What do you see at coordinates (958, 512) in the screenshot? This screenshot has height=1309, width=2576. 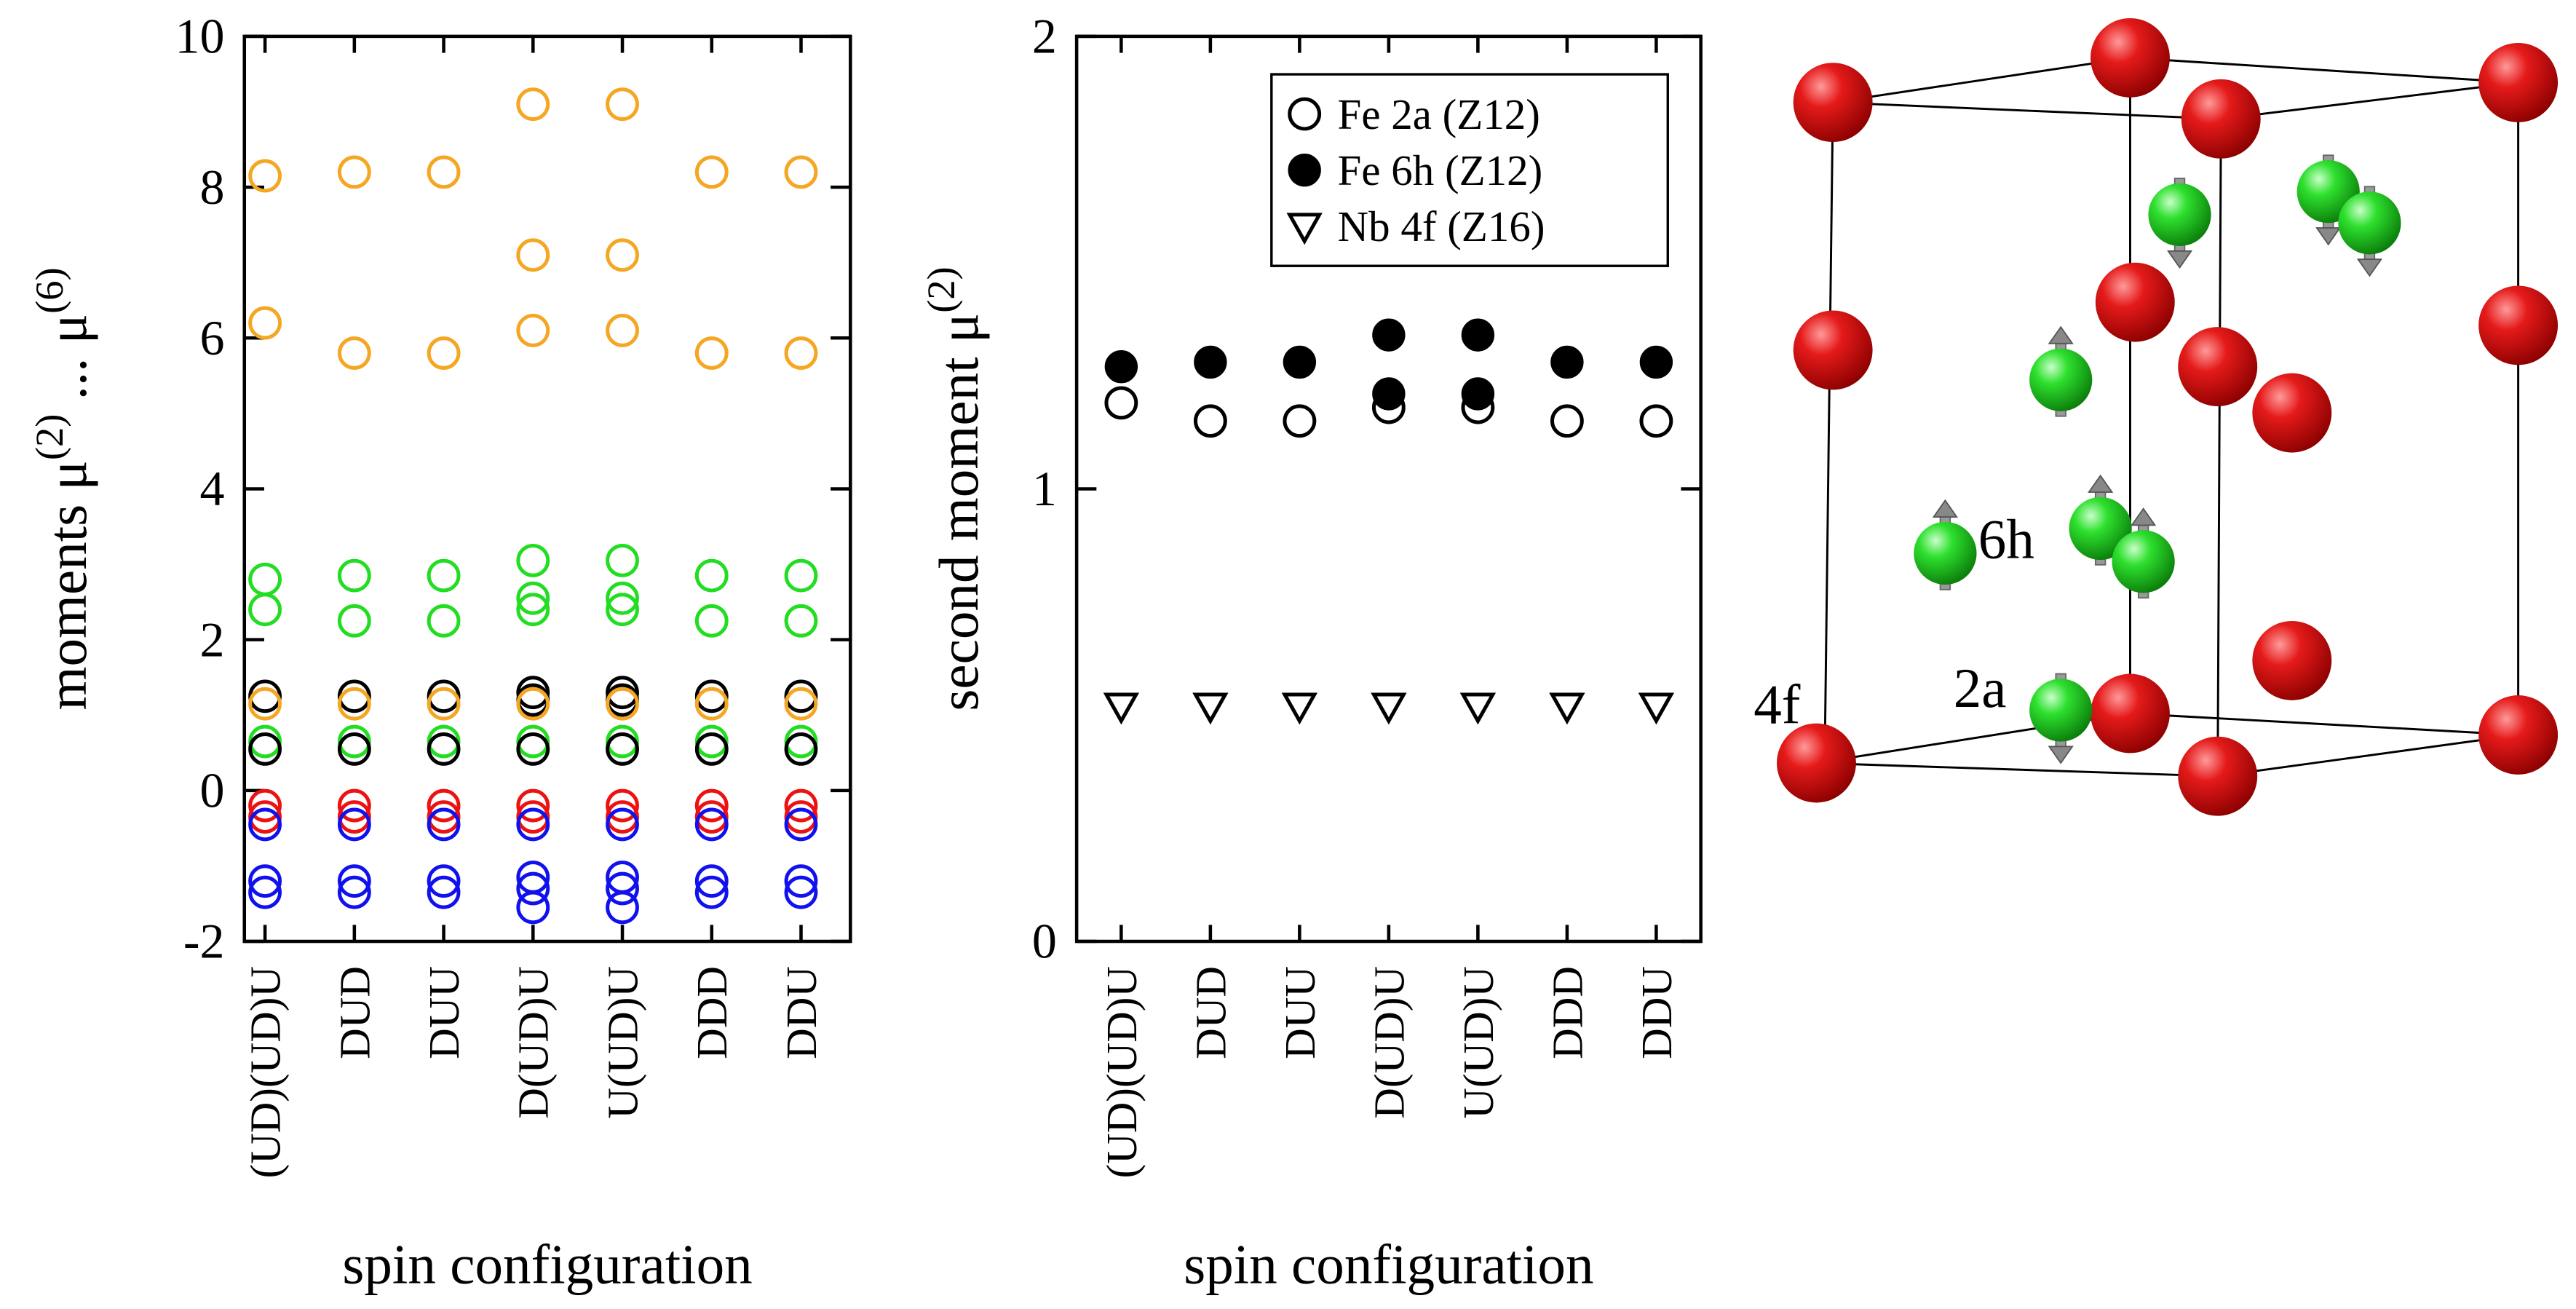 I see `y-axis-label-part: second moment μ` at bounding box center [958, 512].